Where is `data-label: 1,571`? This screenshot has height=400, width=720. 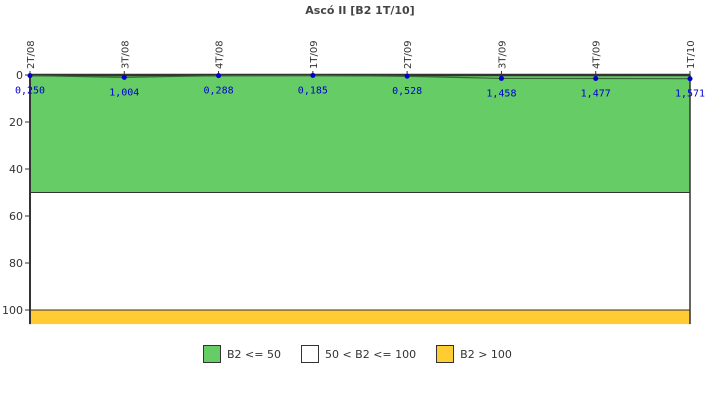 data-label: 1,571 is located at coordinates (690, 94).